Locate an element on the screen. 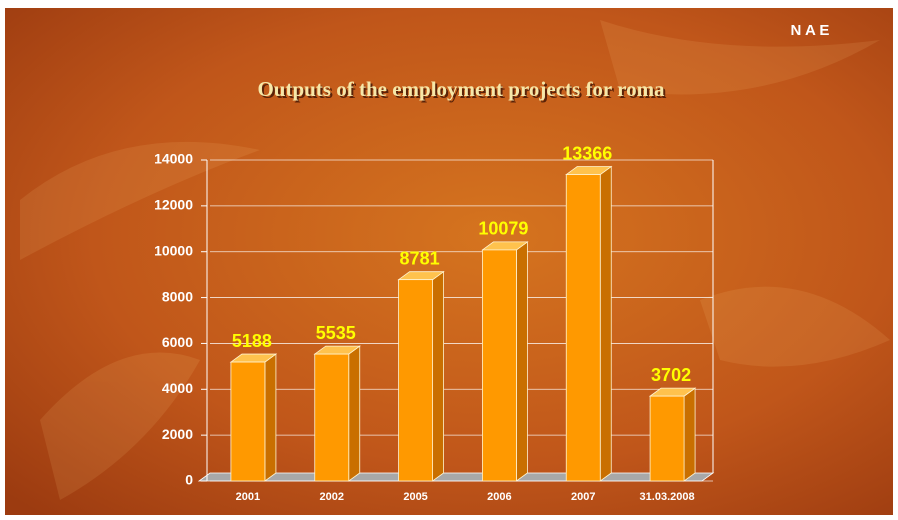 Image resolution: width=898 pixels, height=520 pixels. y-tick-label: 6000 is located at coordinates (177, 342).